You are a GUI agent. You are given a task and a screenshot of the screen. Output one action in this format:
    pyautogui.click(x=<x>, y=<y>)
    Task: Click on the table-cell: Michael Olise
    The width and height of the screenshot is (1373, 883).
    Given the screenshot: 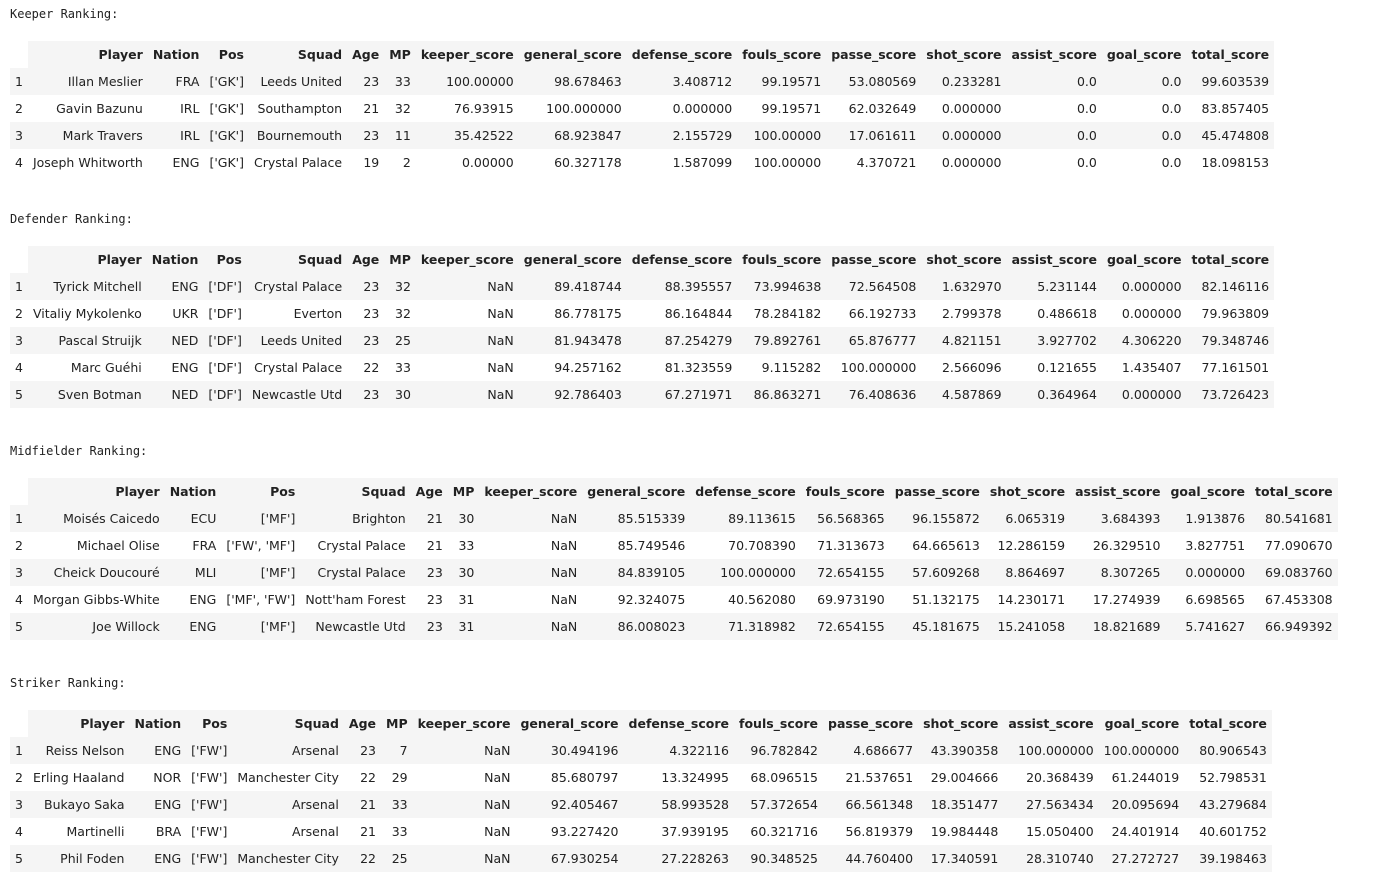 What is the action you would take?
    pyautogui.click(x=96, y=545)
    